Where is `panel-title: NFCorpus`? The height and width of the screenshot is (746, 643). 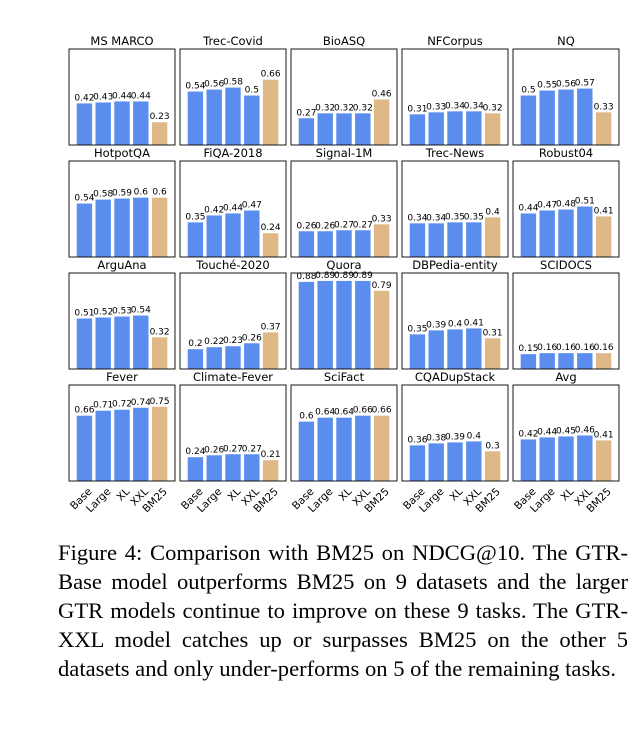 panel-title: NFCorpus is located at coordinates (455, 41).